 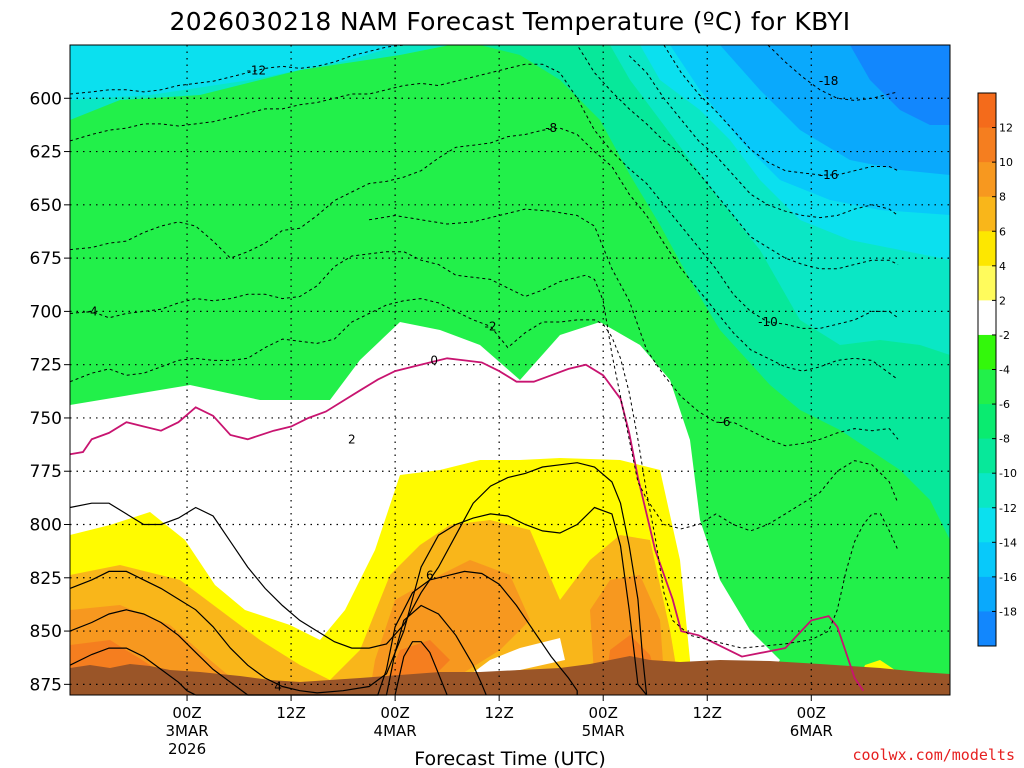 What do you see at coordinates (46, 472) in the screenshot?
I see `y-tick-label: 775` at bounding box center [46, 472].